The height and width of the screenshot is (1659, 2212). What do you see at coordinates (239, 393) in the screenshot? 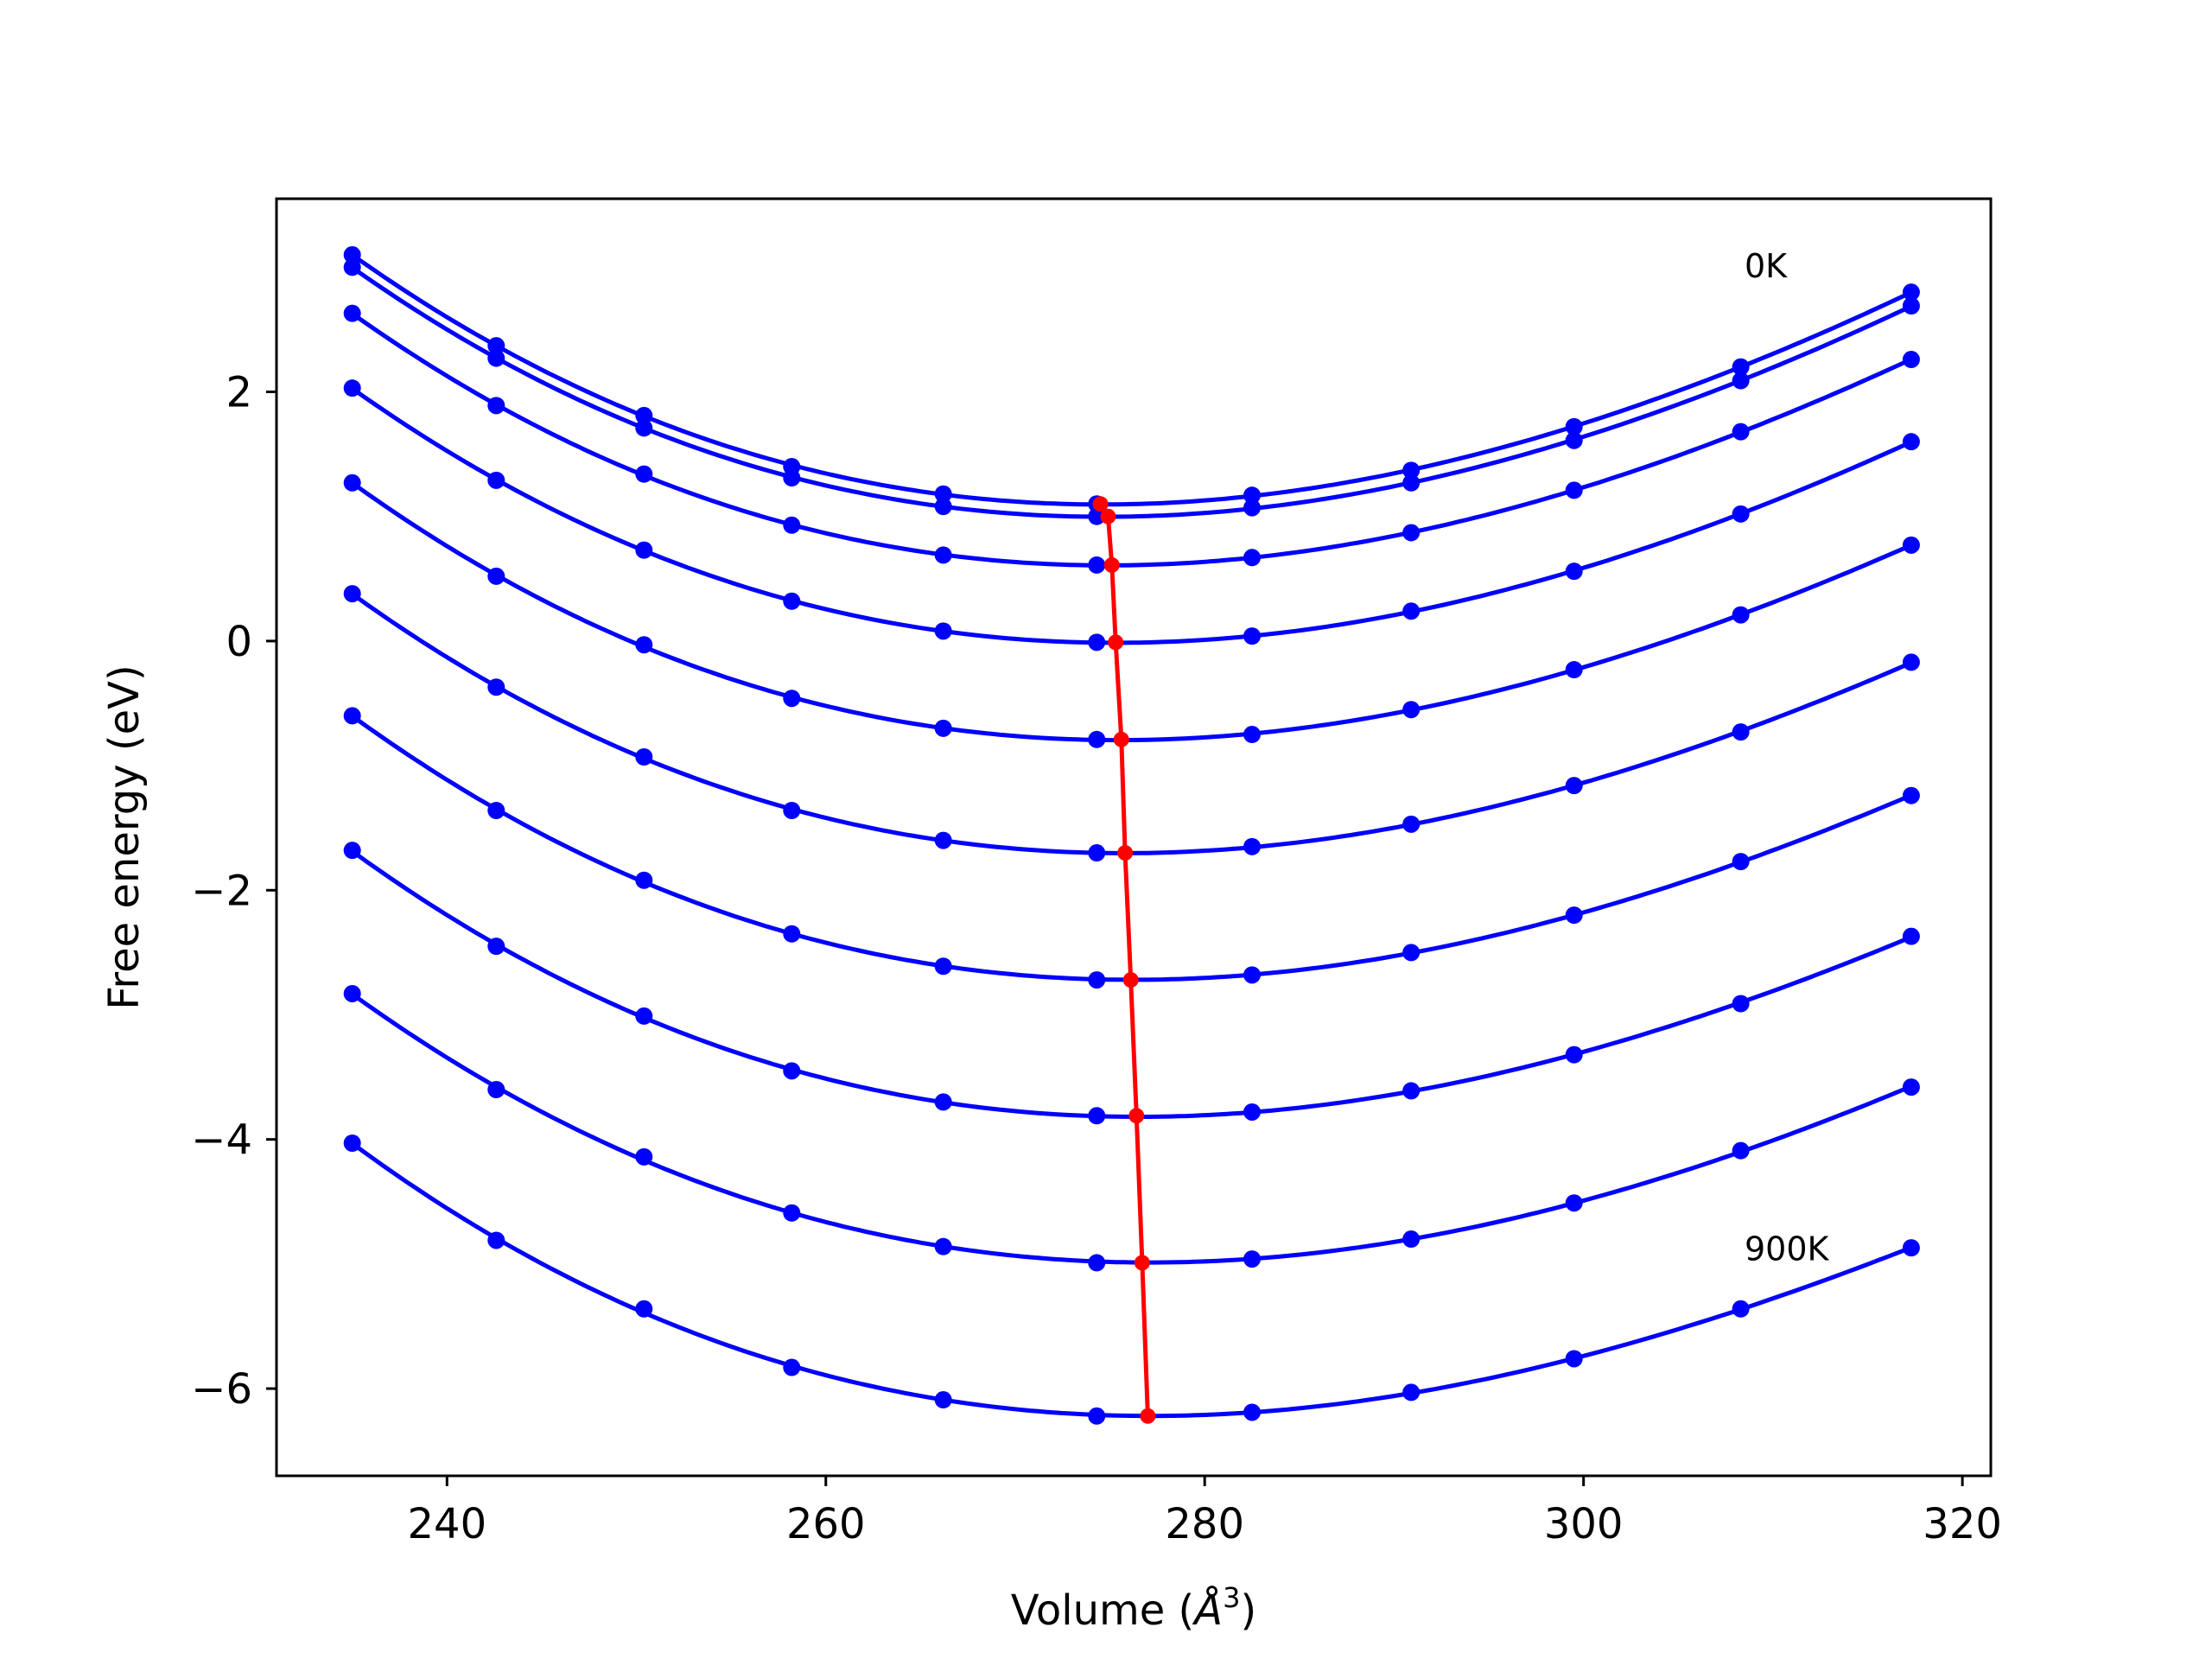
I see `y-tick-label-2: 2` at bounding box center [239, 393].